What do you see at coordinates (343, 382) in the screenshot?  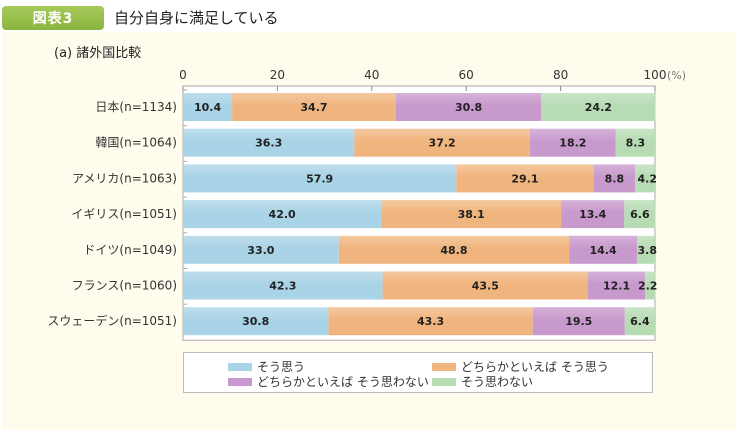 I see `legend-label: どちらかといえば そう思わない` at bounding box center [343, 382].